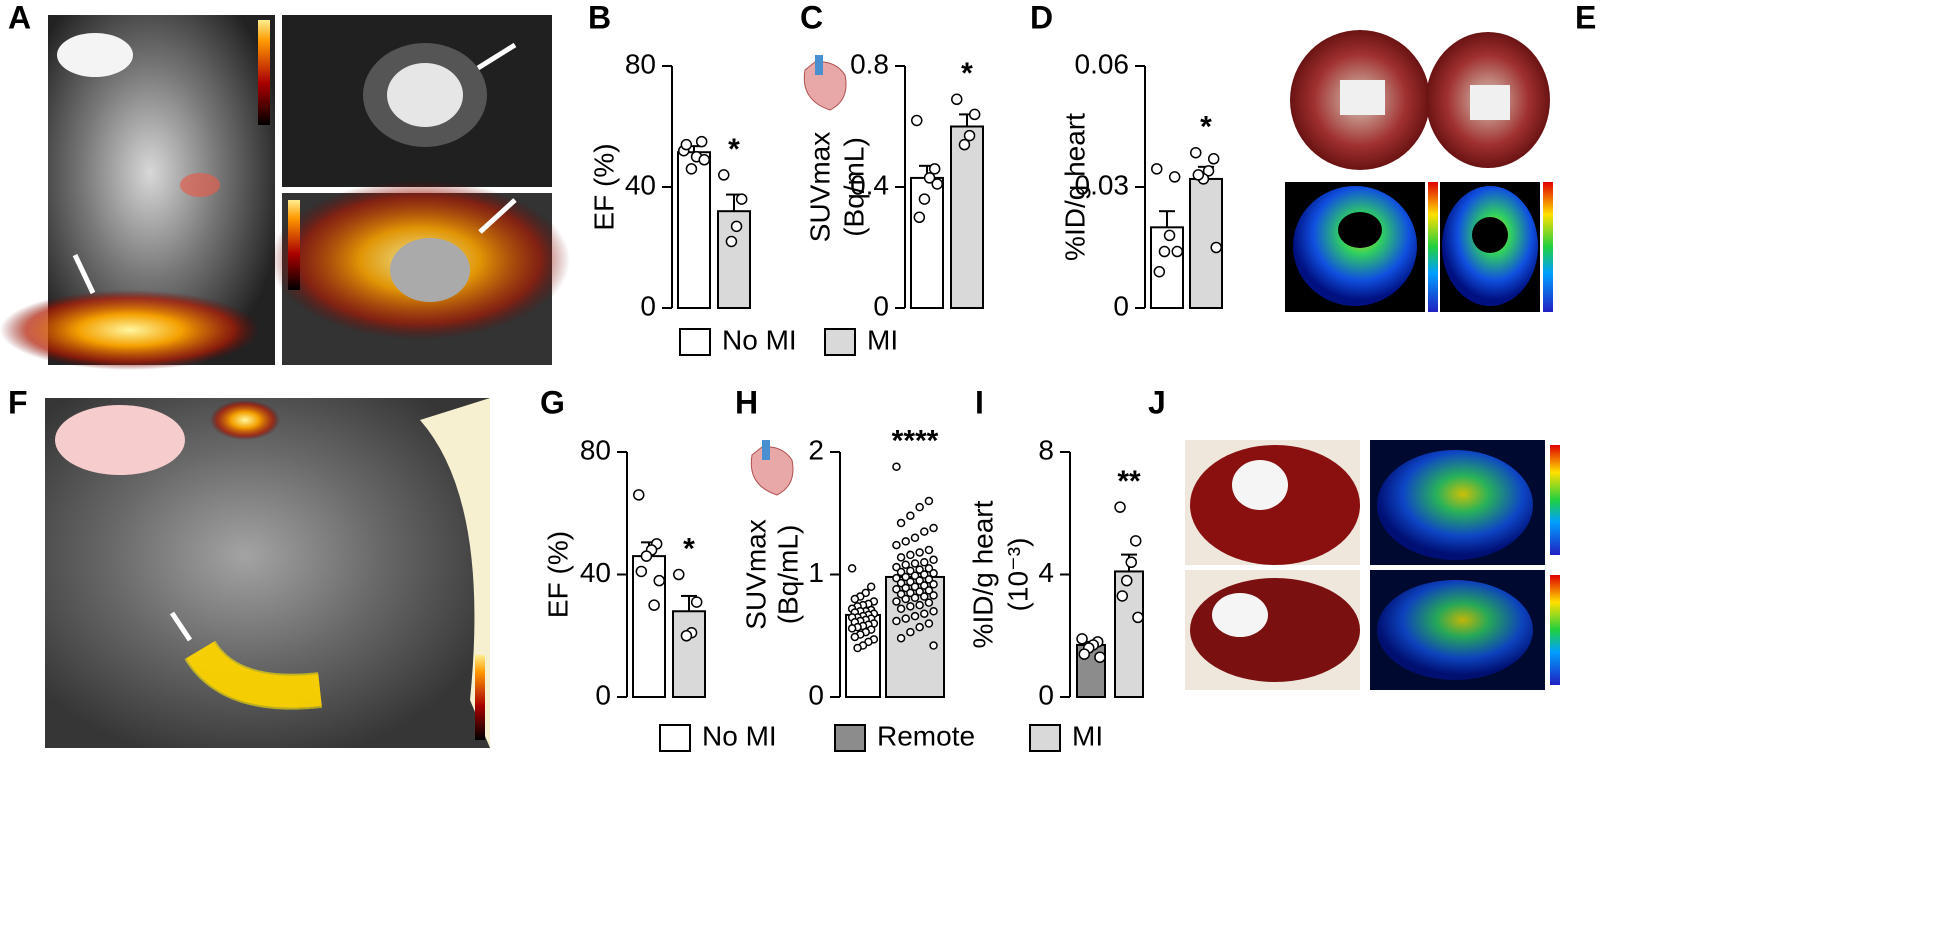 Image resolution: width=1950 pixels, height=945 pixels. What do you see at coordinates (1372, 565) in the screenshot?
I see `image-j` at bounding box center [1372, 565].